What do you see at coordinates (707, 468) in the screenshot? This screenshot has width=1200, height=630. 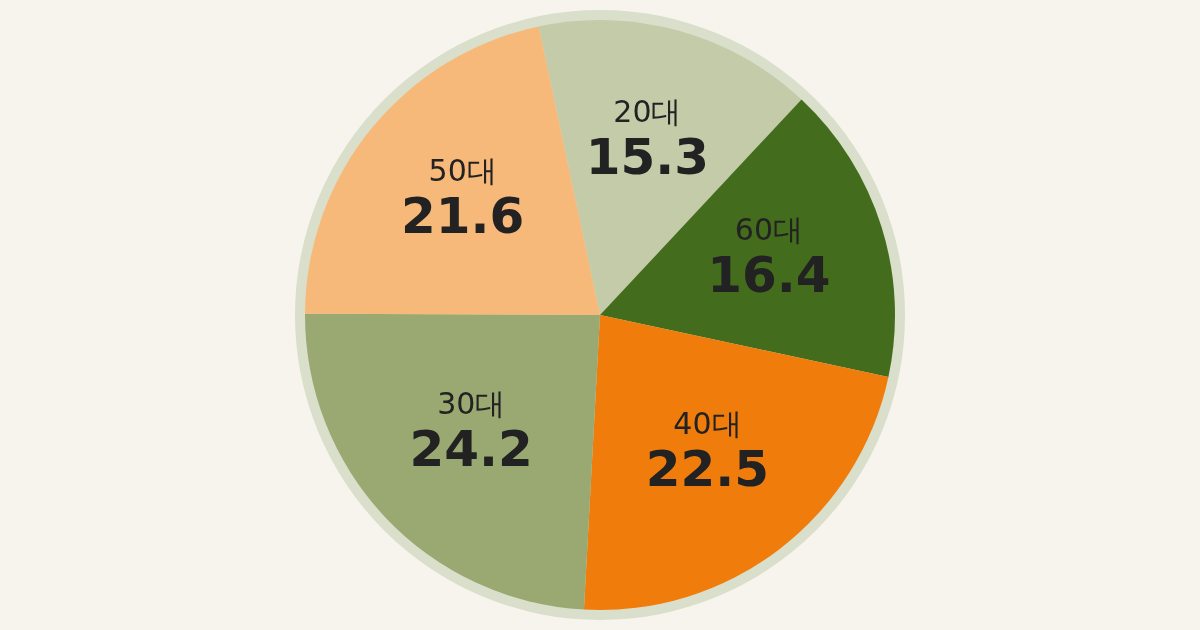 I see `data-label: 22.5` at bounding box center [707, 468].